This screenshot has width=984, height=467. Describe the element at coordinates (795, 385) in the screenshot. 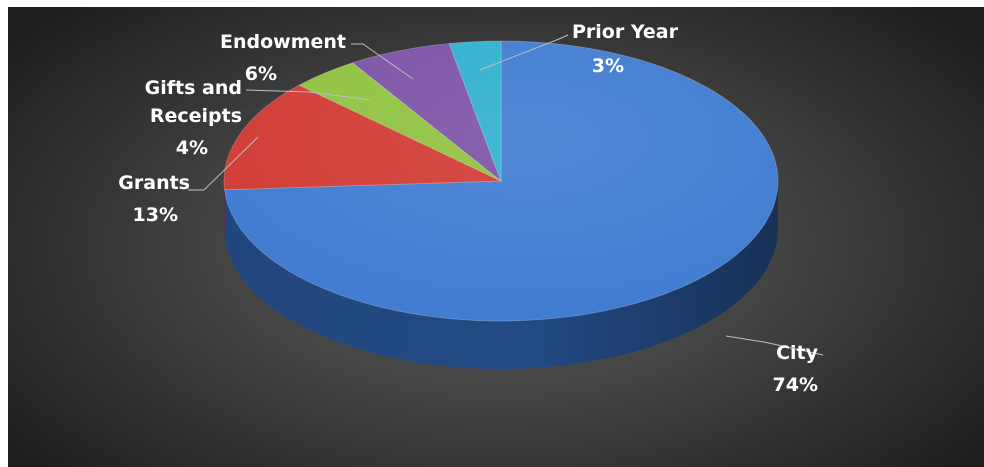

I see `slice-percent-text: 74%` at that location.